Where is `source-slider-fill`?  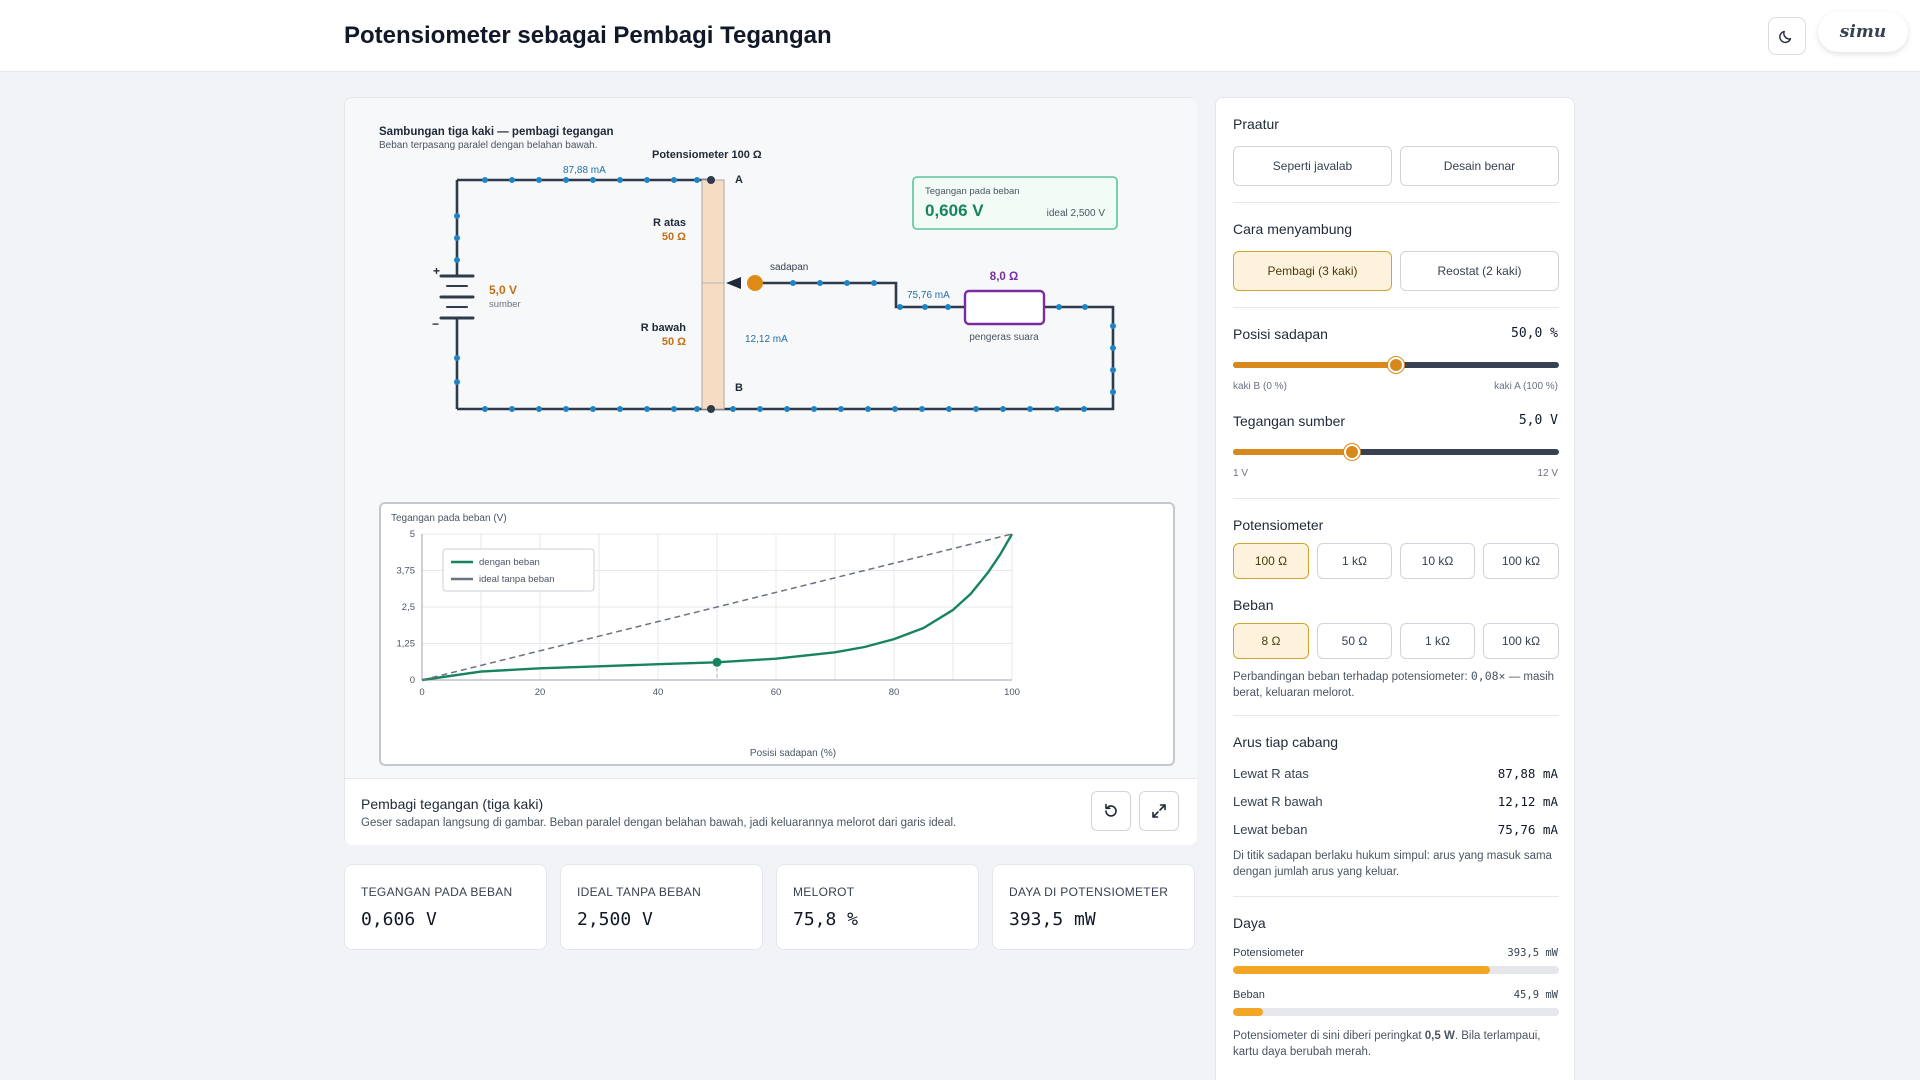 source-slider-fill is located at coordinates (1292, 452).